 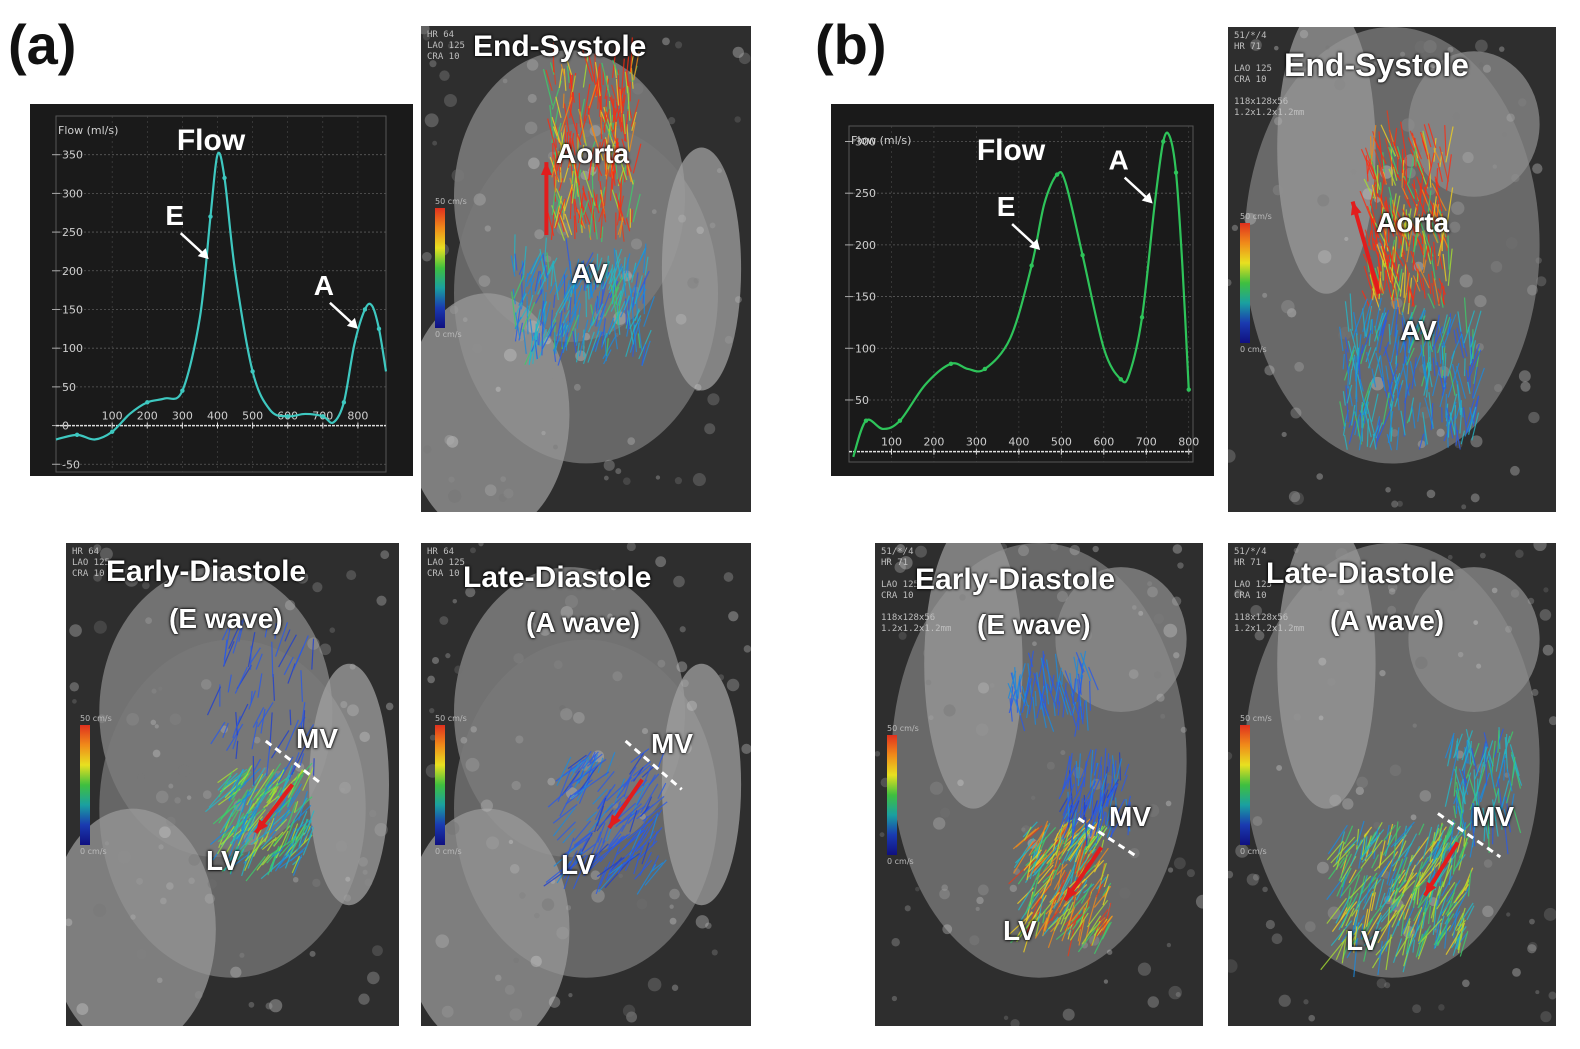 I want to click on mri-rendering, so click(x=1039, y=784).